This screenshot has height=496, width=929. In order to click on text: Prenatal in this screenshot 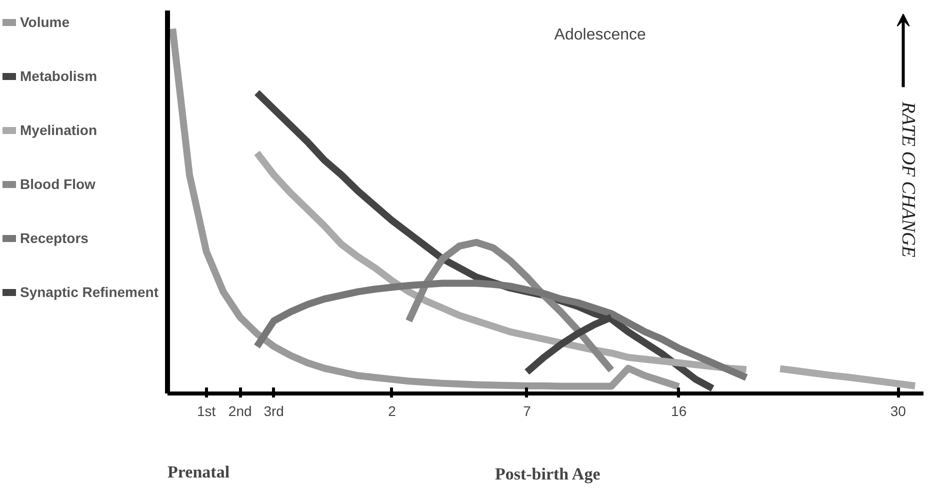, I will do `click(199, 472)`.